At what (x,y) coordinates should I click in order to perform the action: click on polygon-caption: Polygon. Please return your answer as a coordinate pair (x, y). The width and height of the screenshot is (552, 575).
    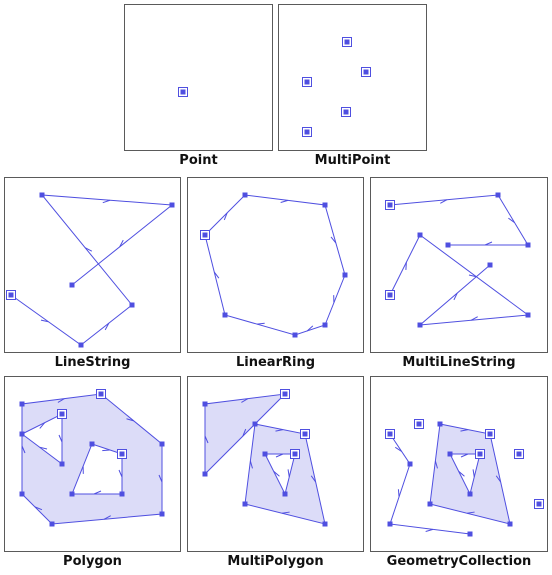
    Looking at the image, I should click on (92, 561).